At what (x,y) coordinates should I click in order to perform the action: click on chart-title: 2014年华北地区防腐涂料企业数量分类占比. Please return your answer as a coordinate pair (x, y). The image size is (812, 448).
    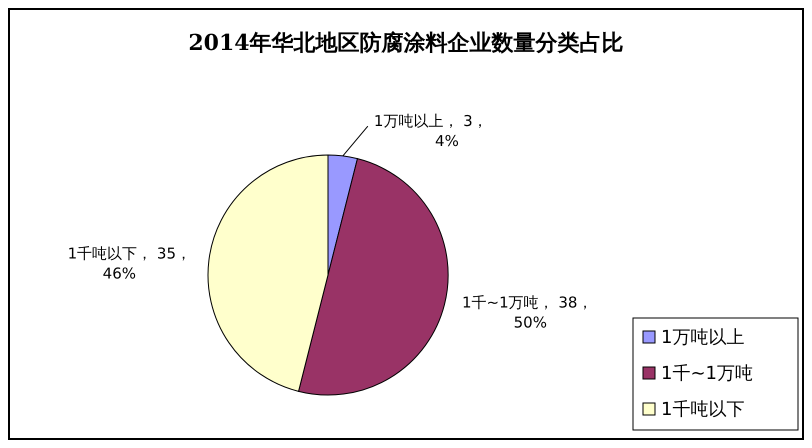
    Looking at the image, I should click on (406, 43).